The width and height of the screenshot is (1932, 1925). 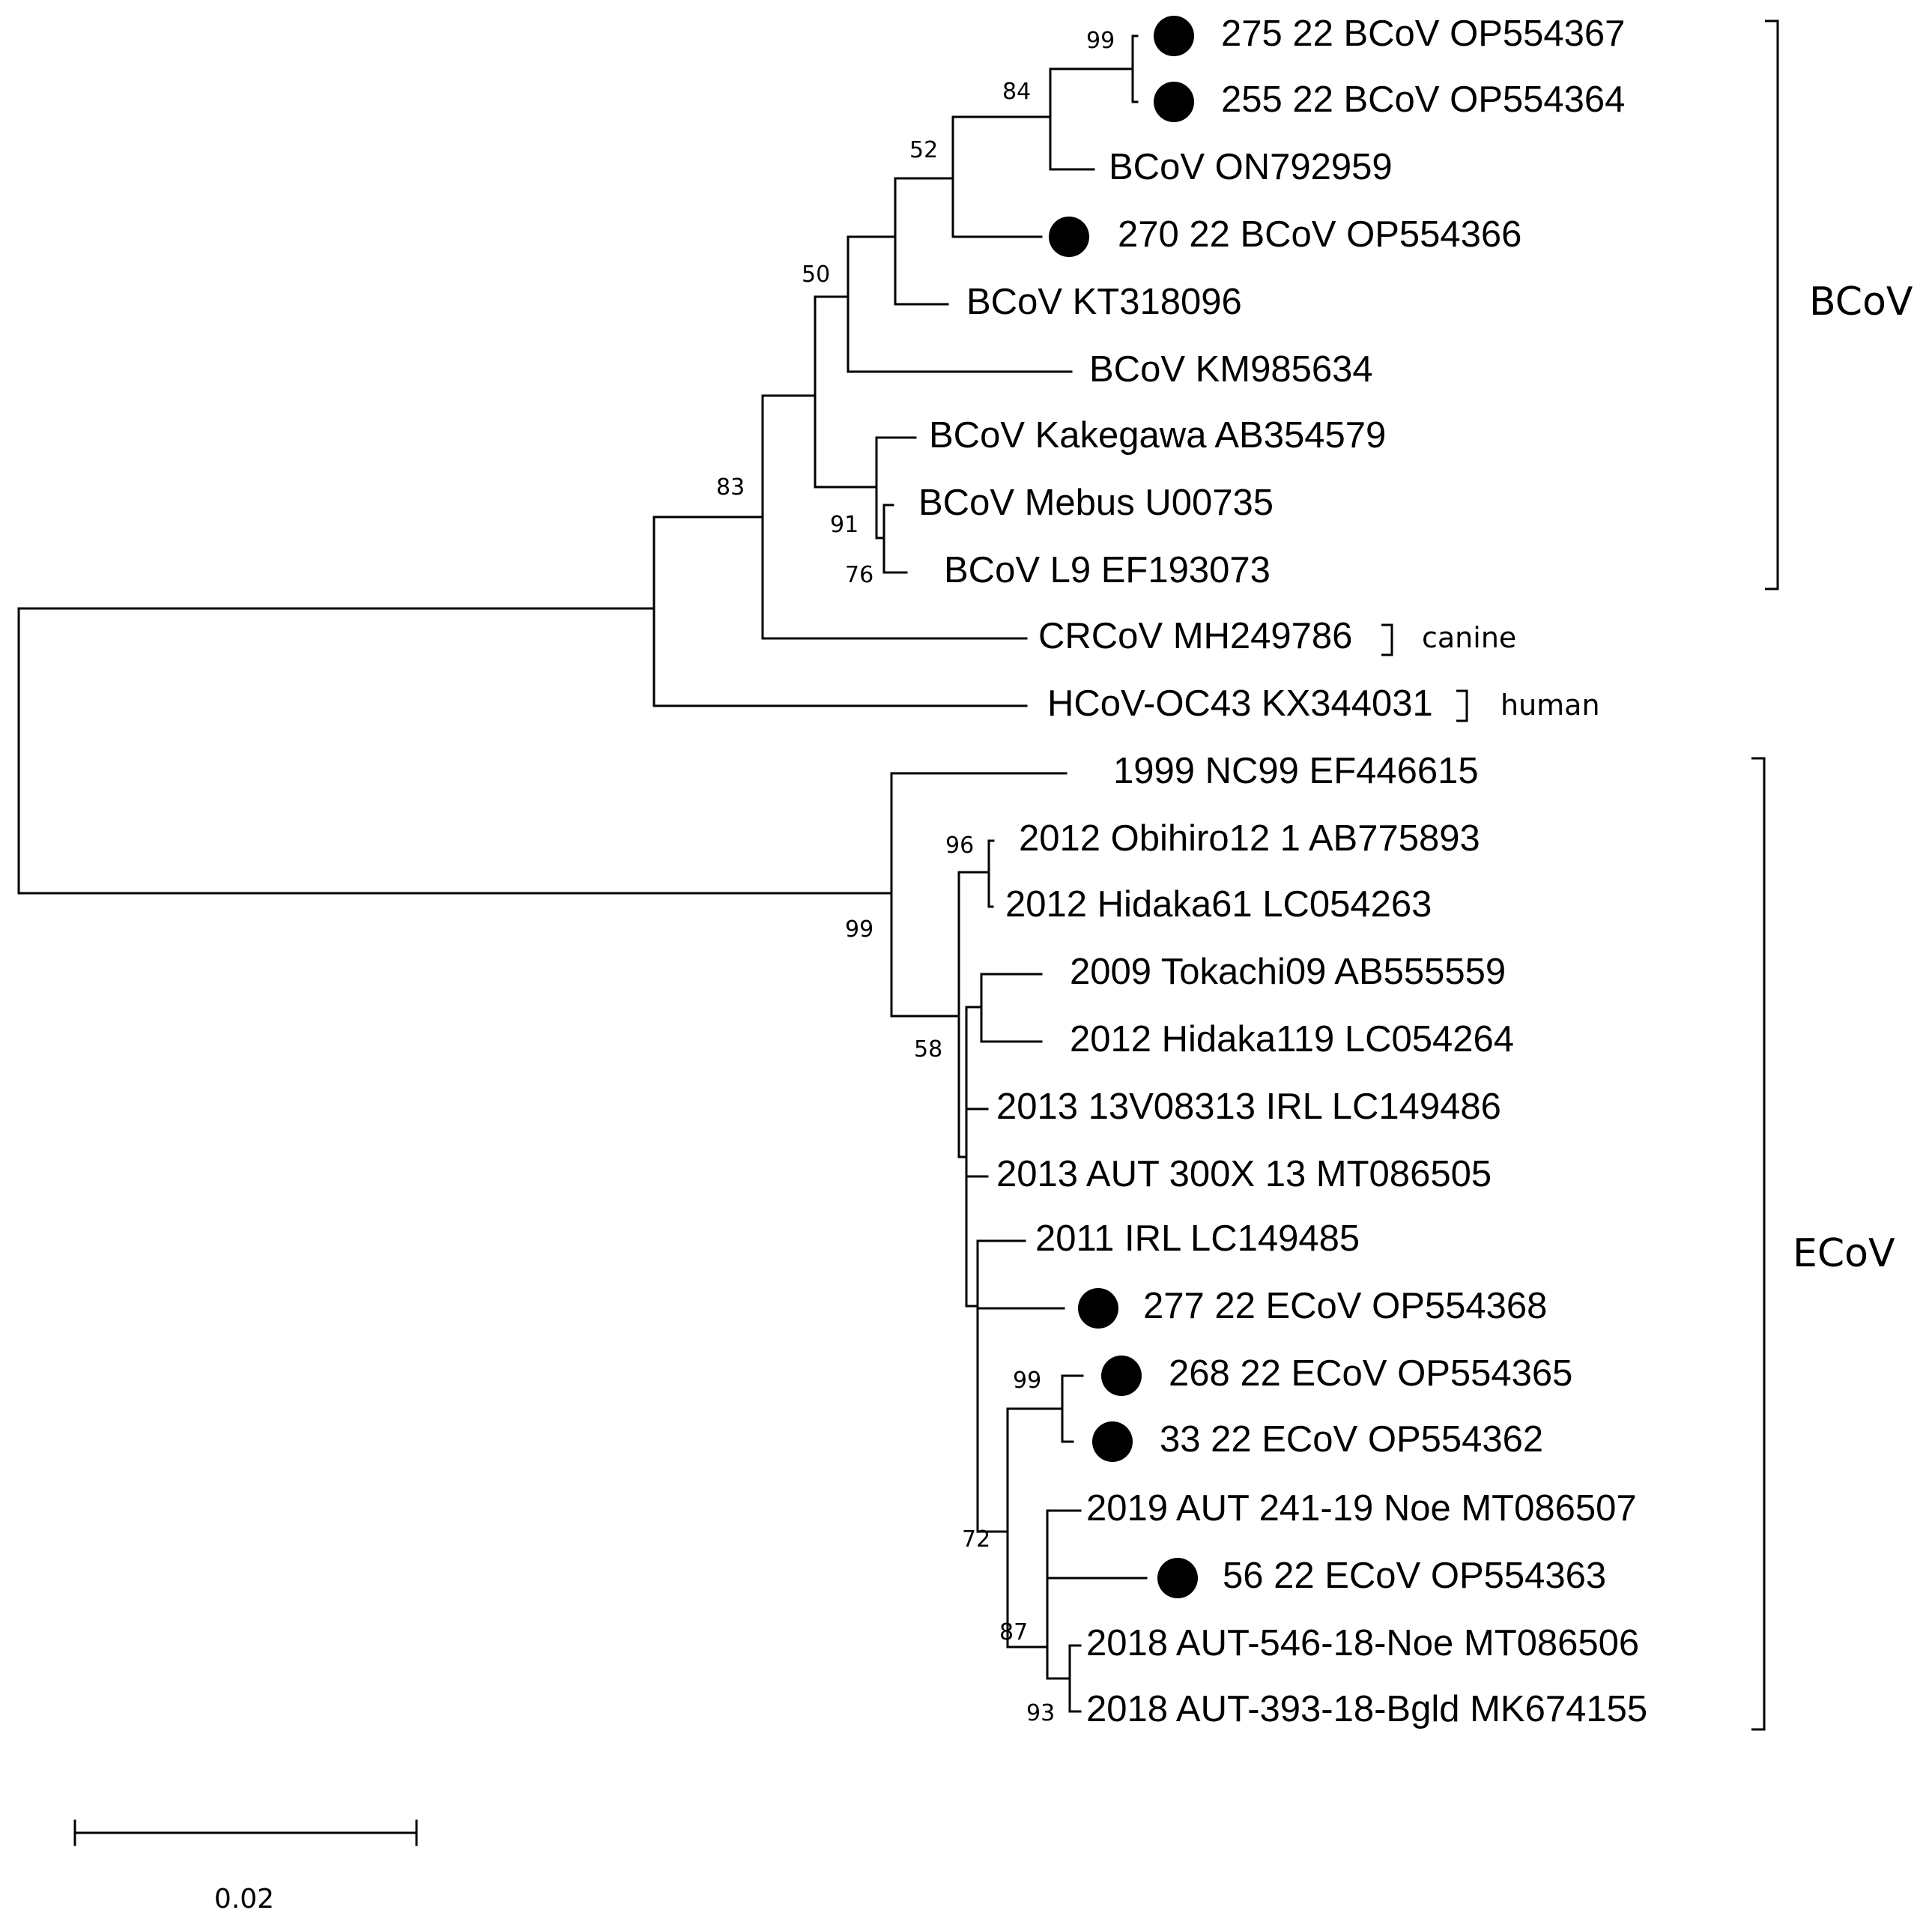 What do you see at coordinates (1123, 807) in the screenshot?
I see `study-sample-markers` at bounding box center [1123, 807].